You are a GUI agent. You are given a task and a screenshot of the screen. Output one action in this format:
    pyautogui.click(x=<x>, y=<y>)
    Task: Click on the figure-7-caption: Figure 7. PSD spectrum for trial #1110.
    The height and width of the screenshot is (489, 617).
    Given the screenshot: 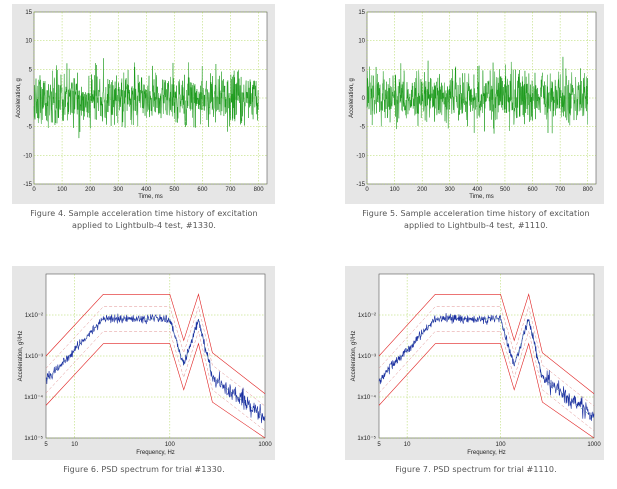 What is the action you would take?
    pyautogui.click(x=471, y=470)
    